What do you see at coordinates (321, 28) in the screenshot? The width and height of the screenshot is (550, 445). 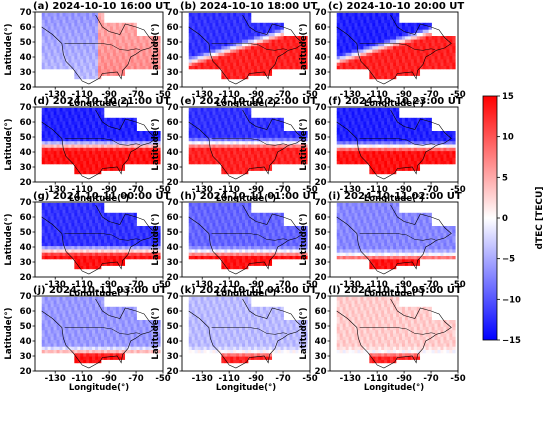 I see `y-tick-label: 60` at bounding box center [321, 28].